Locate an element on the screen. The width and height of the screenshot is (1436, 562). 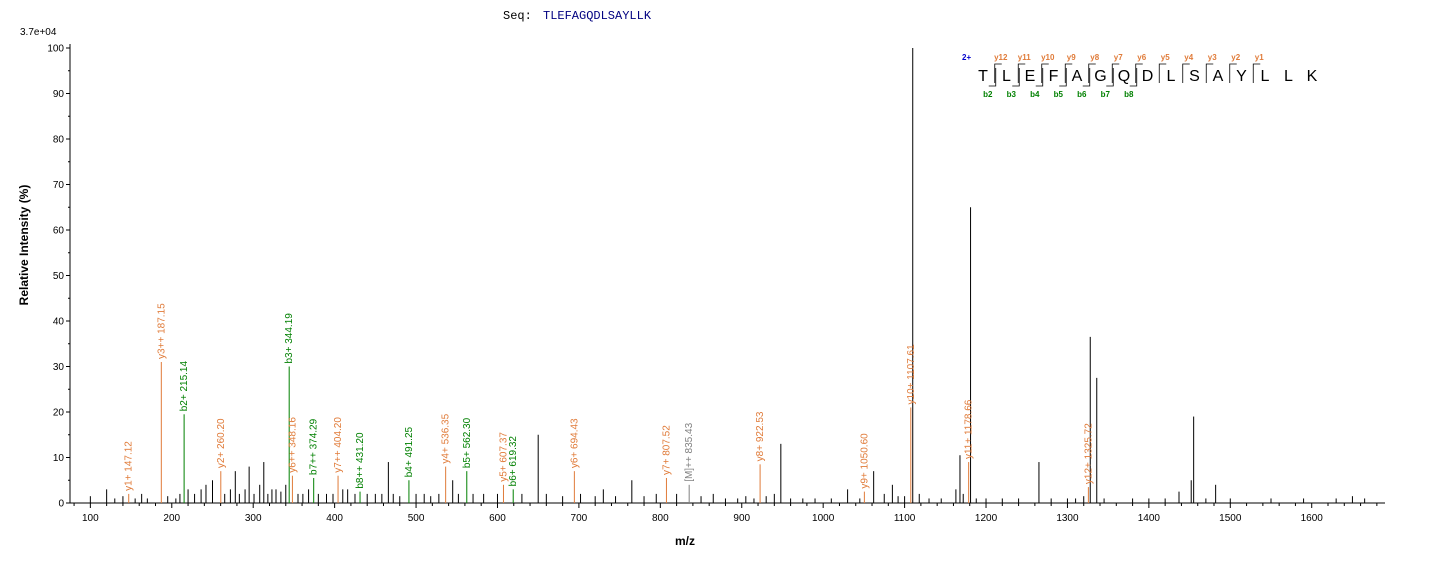
x-tick-label: 1500 is located at coordinates (1230, 518).